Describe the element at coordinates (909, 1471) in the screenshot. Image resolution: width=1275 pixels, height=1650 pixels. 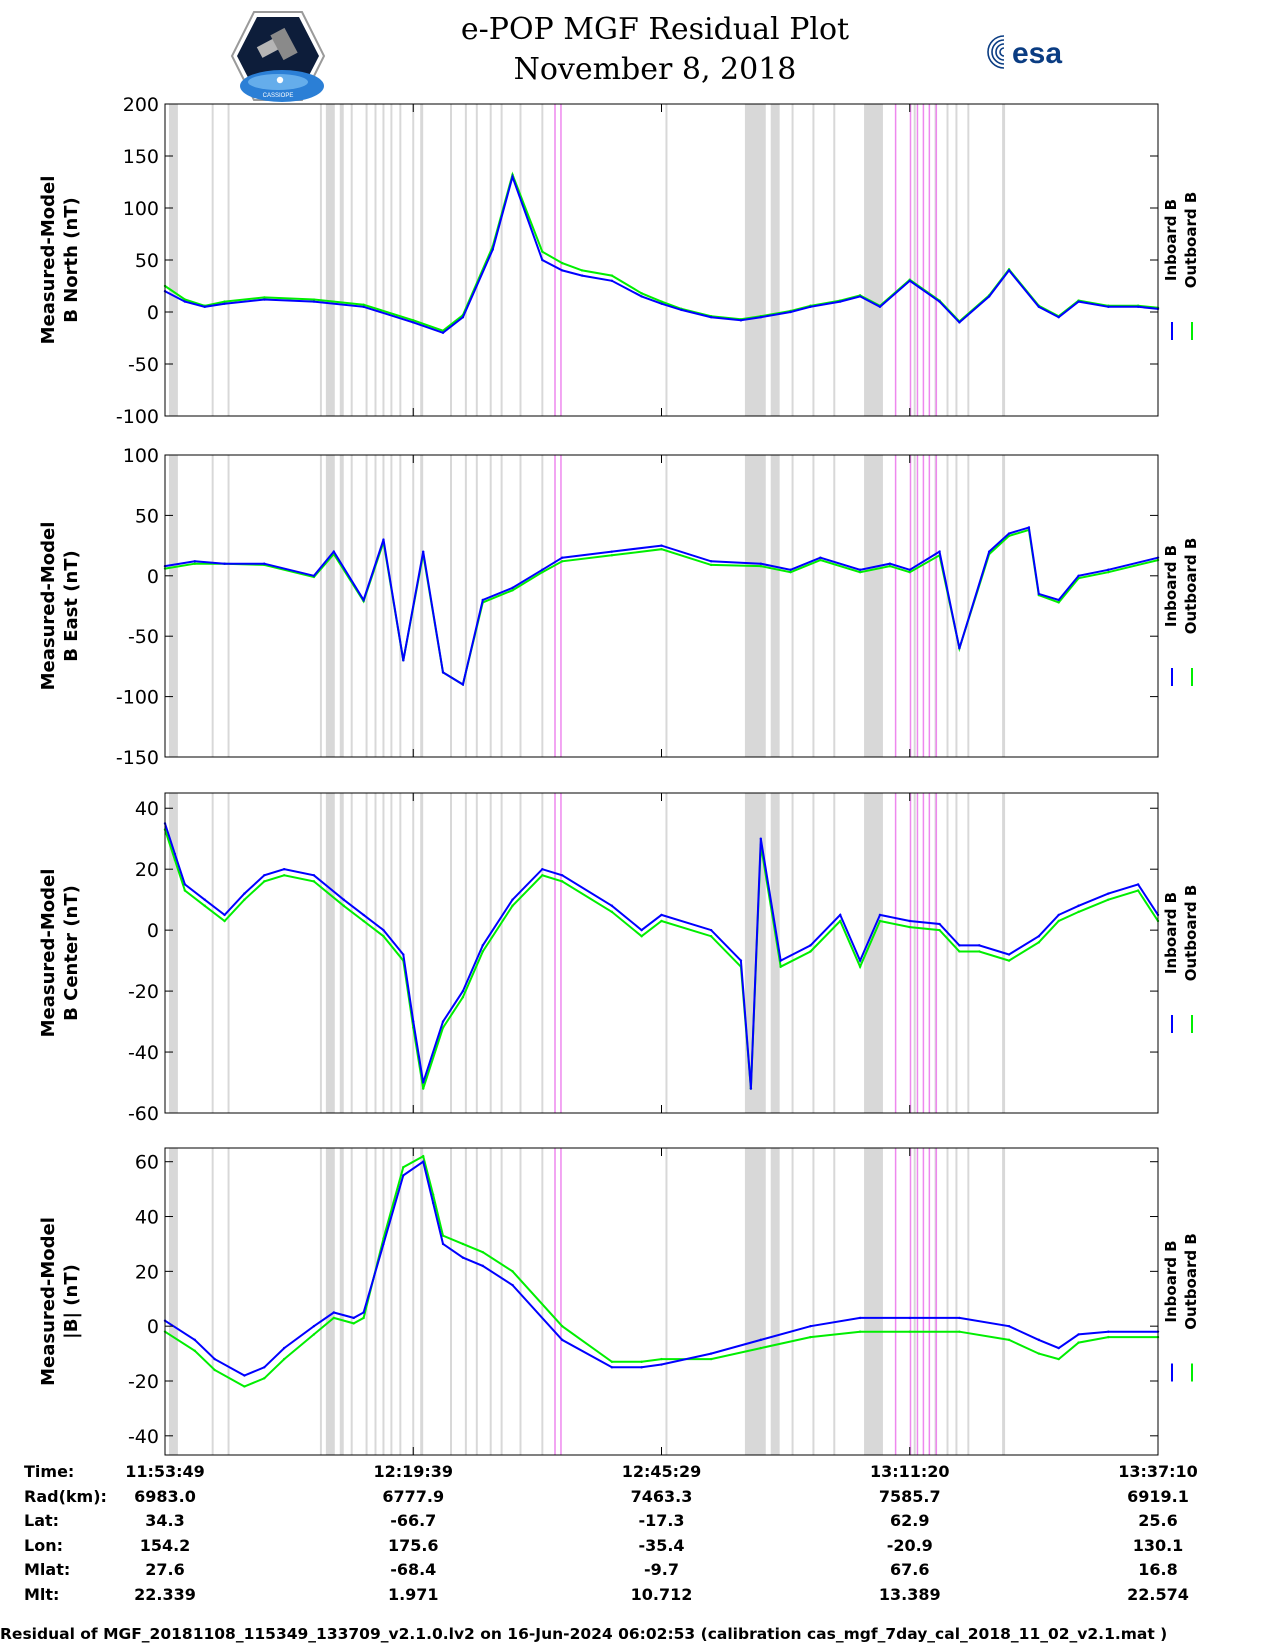
I see `info-value: 13:11:20` at that location.